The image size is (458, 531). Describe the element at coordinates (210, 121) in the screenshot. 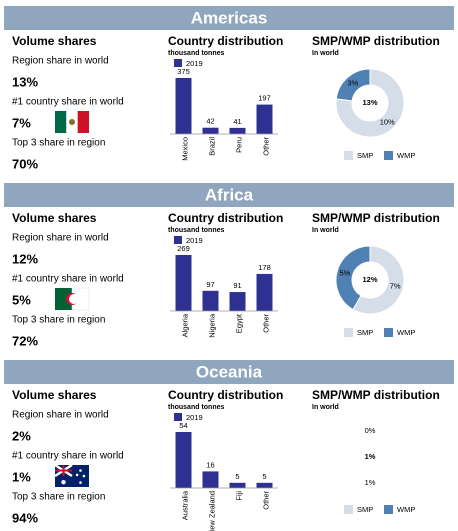

I see `data-label: 42` at that location.